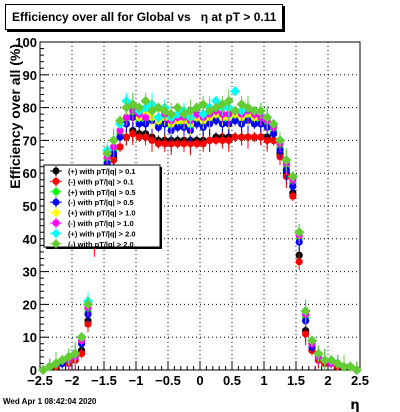  Describe the element at coordinates (101, 202) in the screenshot. I see `legend-entry: (-) with pT/|q| > 0.5` at that location.